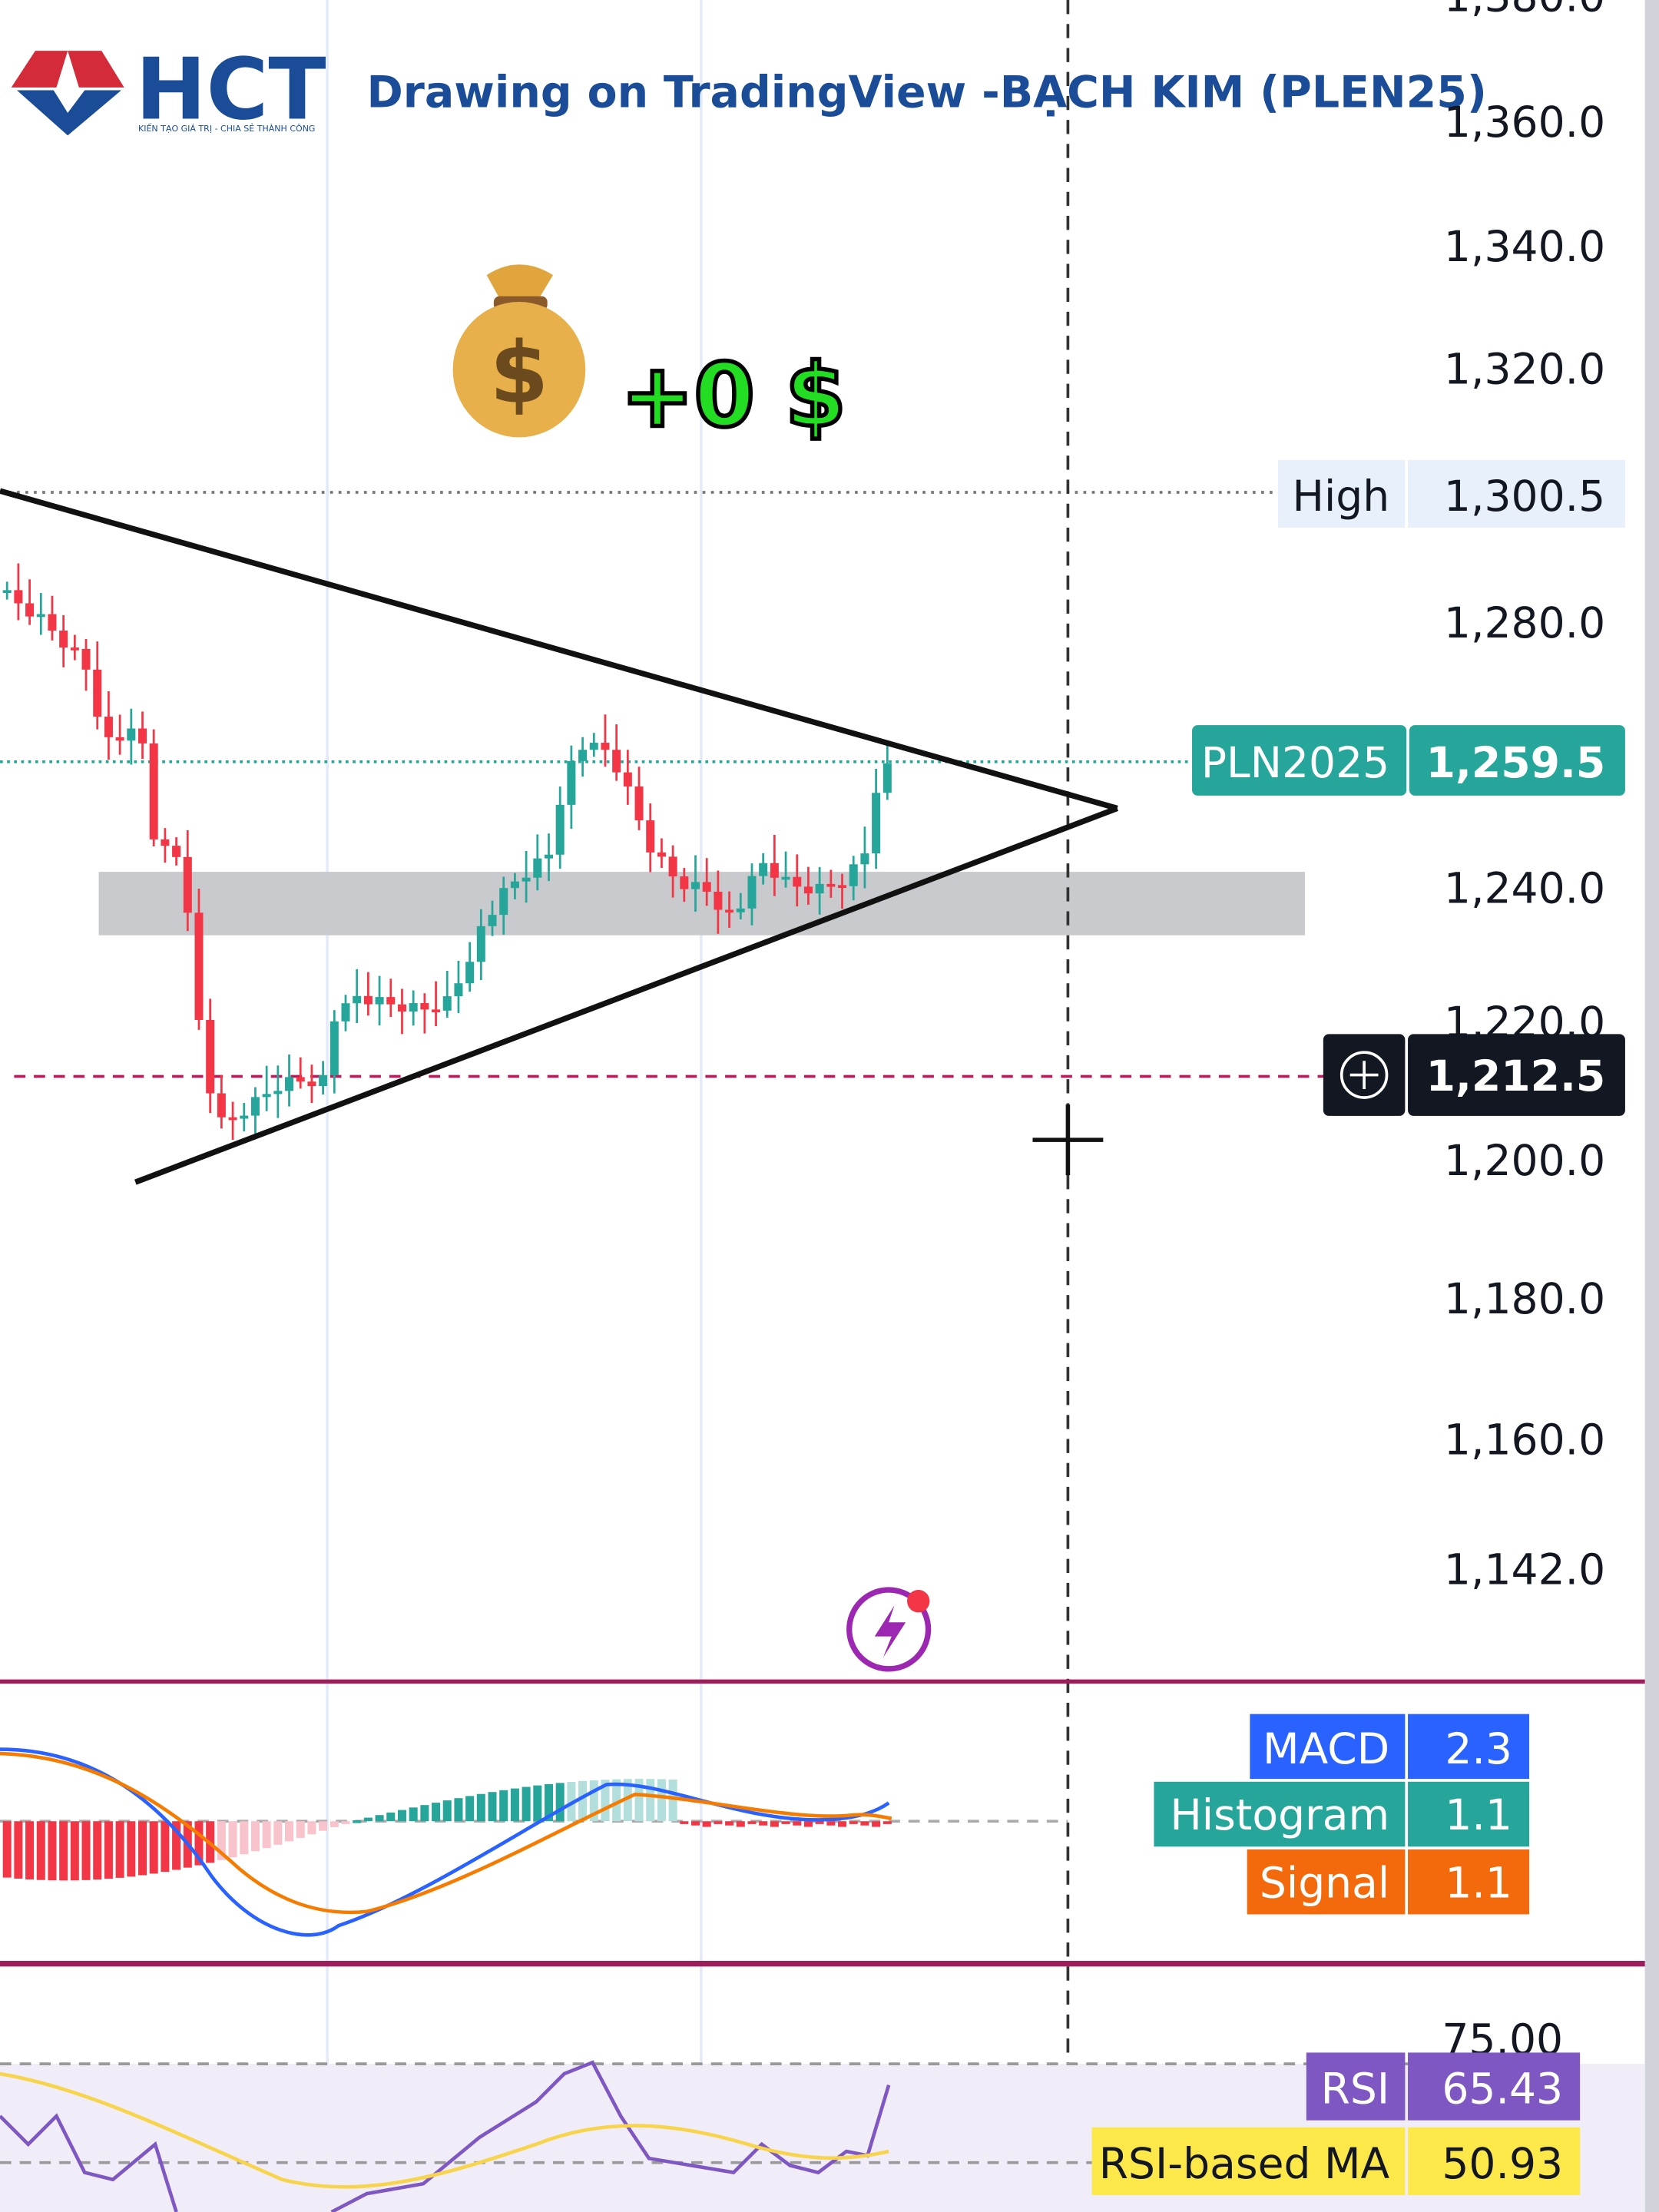 This screenshot has width=1659, height=2212. What do you see at coordinates (1524, 889) in the screenshot?
I see `price-tick-label: 1,240.0` at bounding box center [1524, 889].